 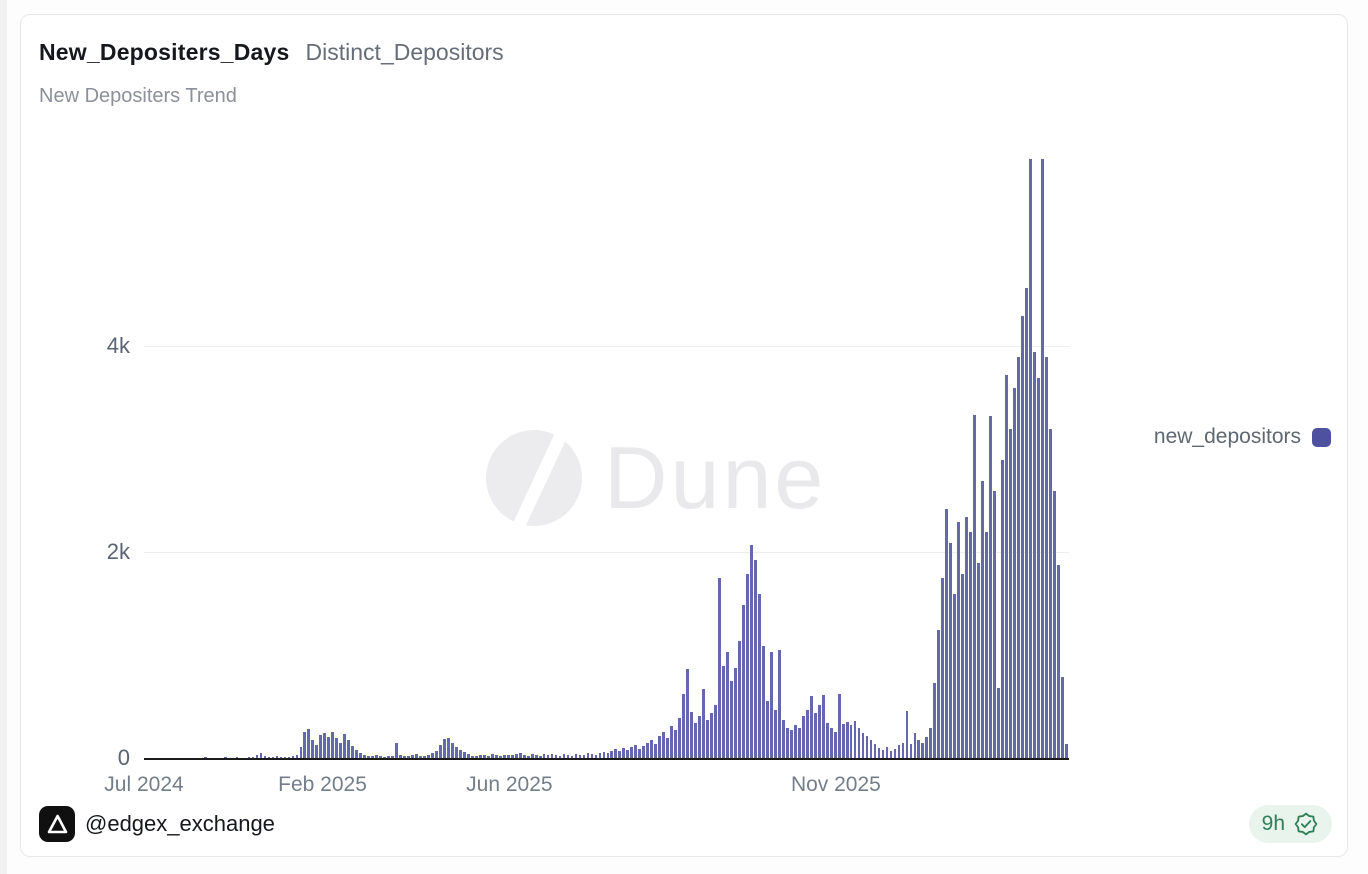 I want to click on legend-item-new-depositors: new_depositors, so click(x=1242, y=437).